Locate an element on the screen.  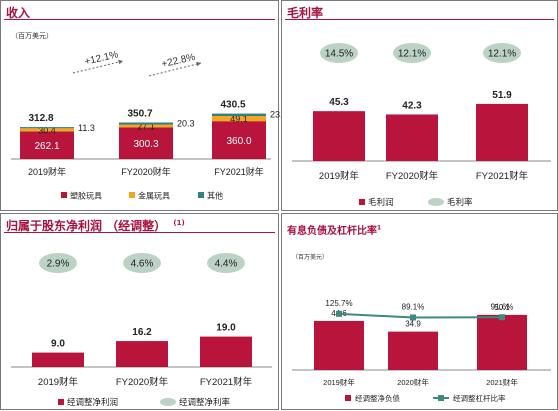
net-profit-value-1: 16.2 is located at coordinates (142, 332).